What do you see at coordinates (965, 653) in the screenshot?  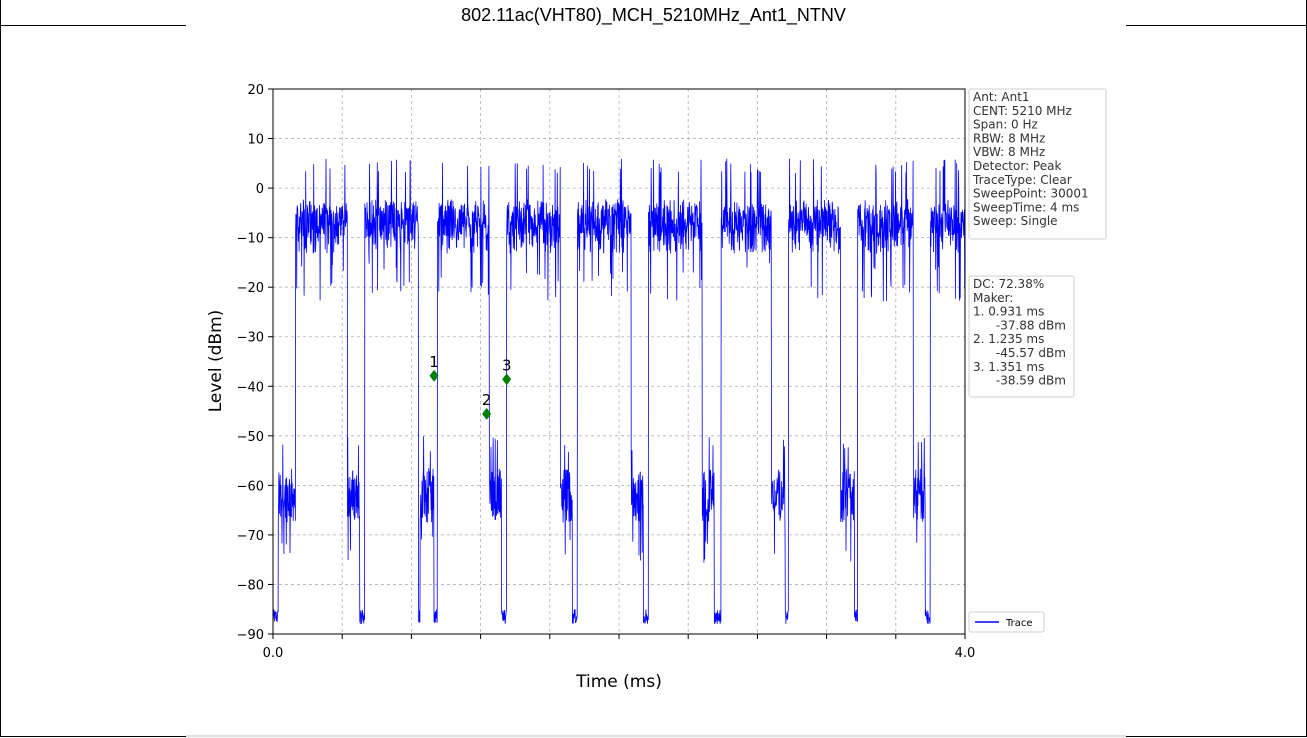 I see `x-tick-label: 4.0` at bounding box center [965, 653].